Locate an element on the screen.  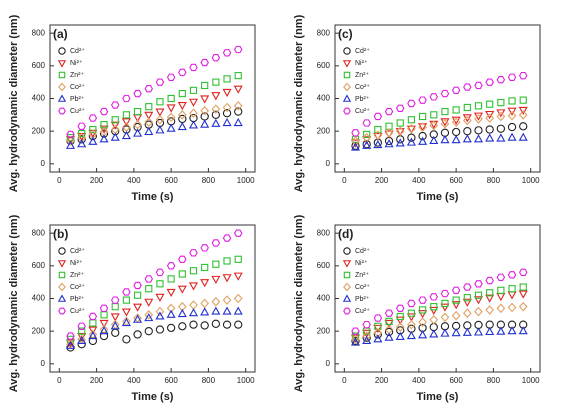
y-tick-label: 600 is located at coordinates (324, 265).